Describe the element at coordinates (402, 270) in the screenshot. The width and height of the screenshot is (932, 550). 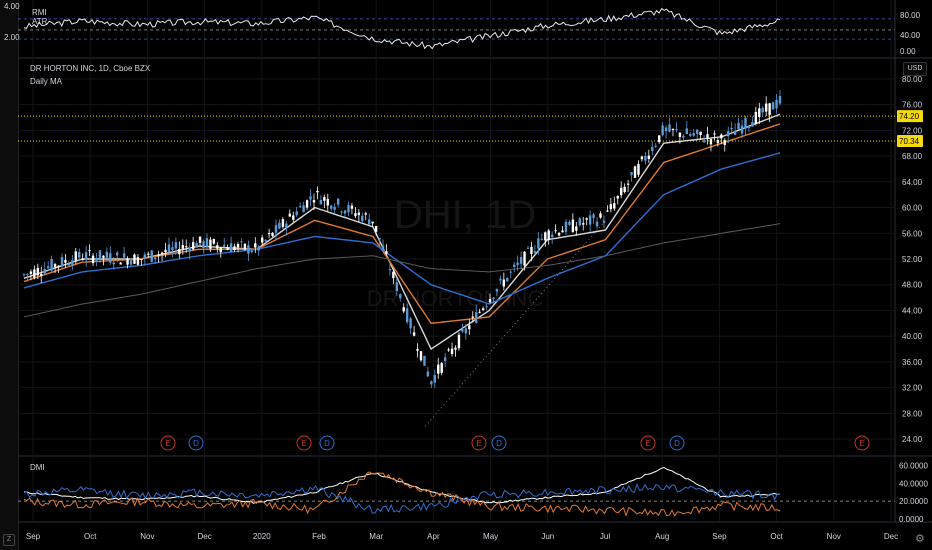
I see `ma-long-line` at that location.